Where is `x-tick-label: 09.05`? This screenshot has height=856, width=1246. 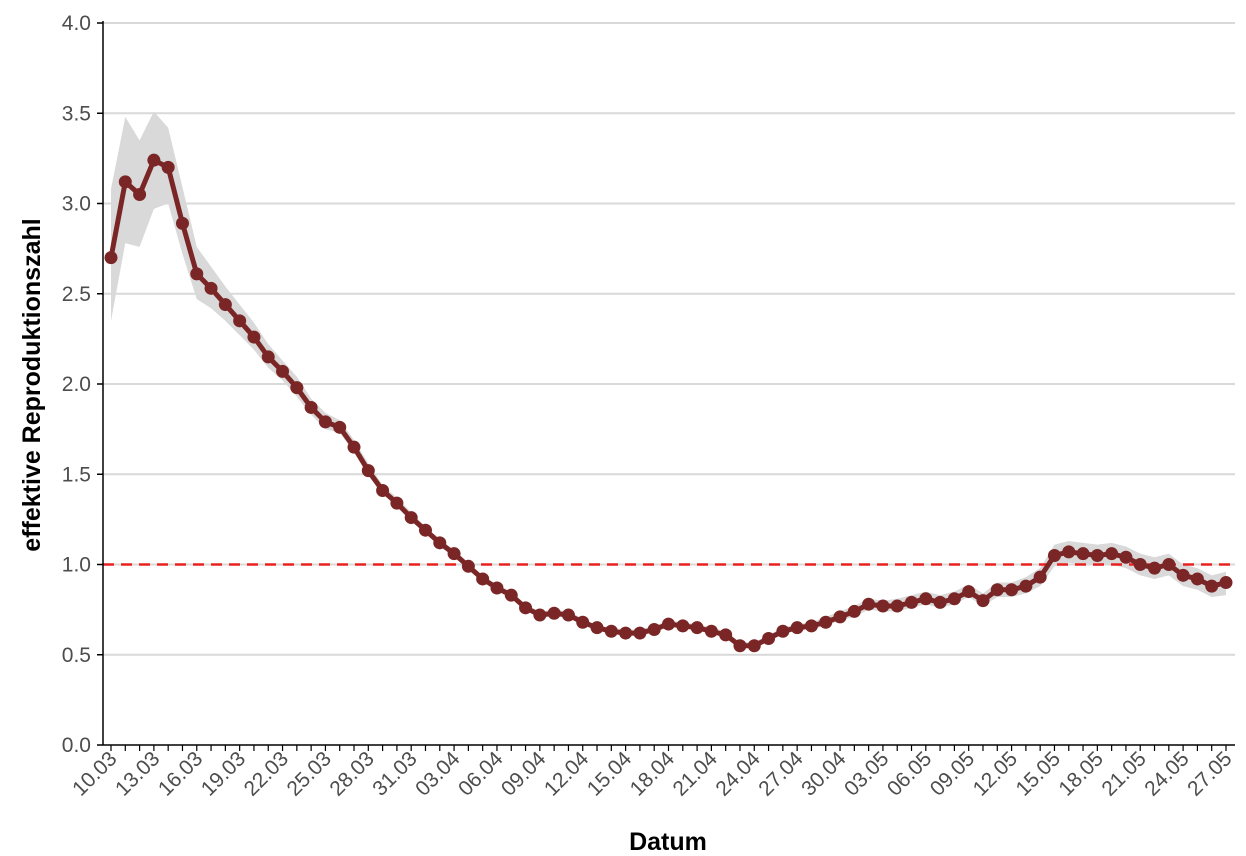
x-tick-label: 09.05 is located at coordinates (952, 773).